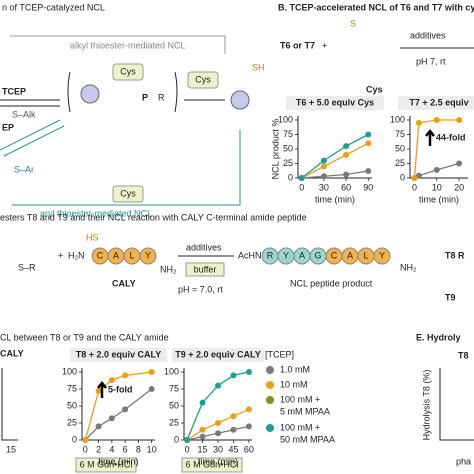 The image size is (474, 474). I want to click on chart-title: T6 + 5.0 equiv Cys, so click(335, 102).